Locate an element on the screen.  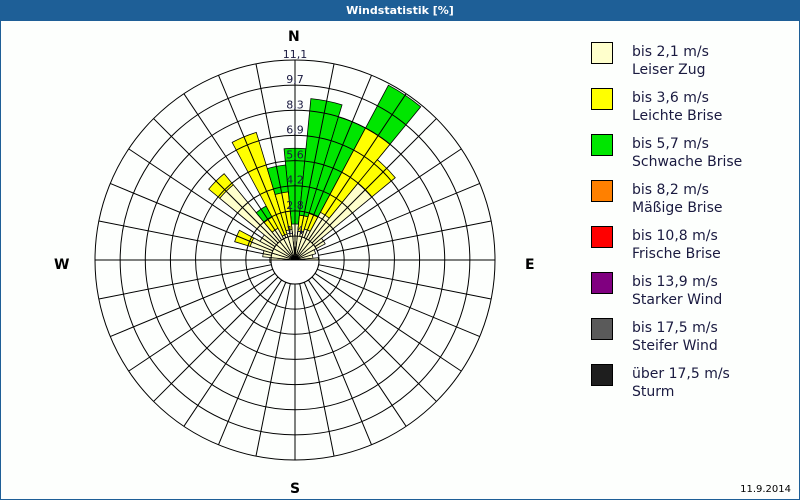
calm-circle is located at coordinates (295, 272).